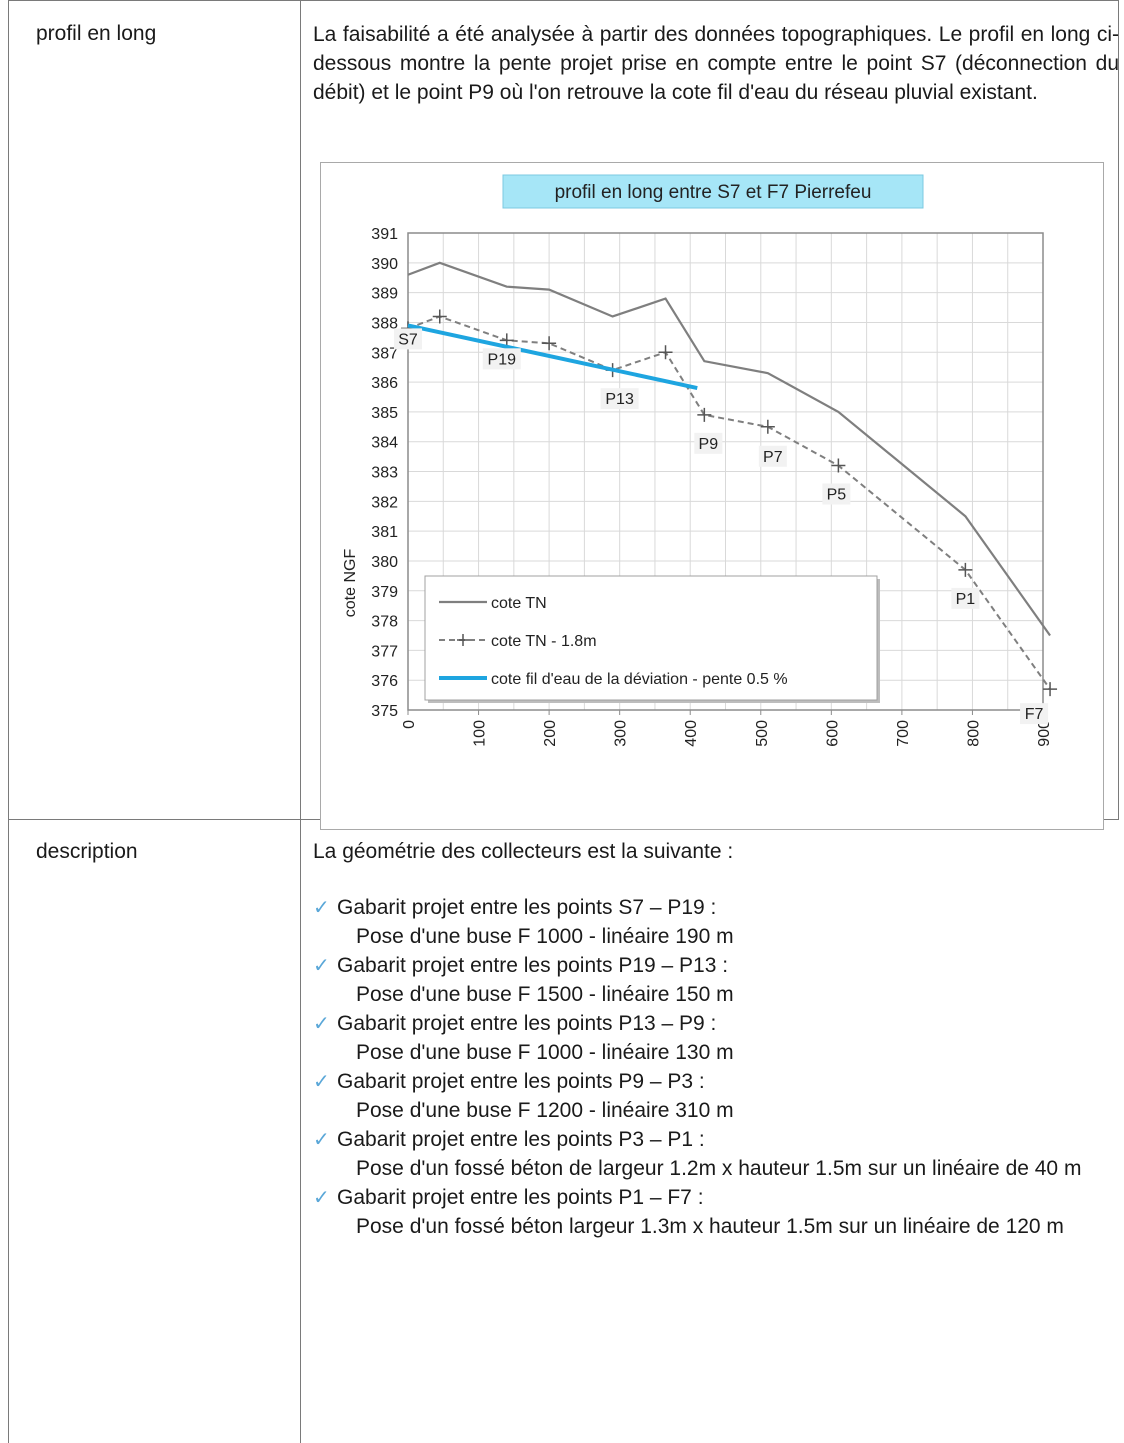 This screenshot has height=1443, width=1124. I want to click on point-label: P5, so click(837, 495).